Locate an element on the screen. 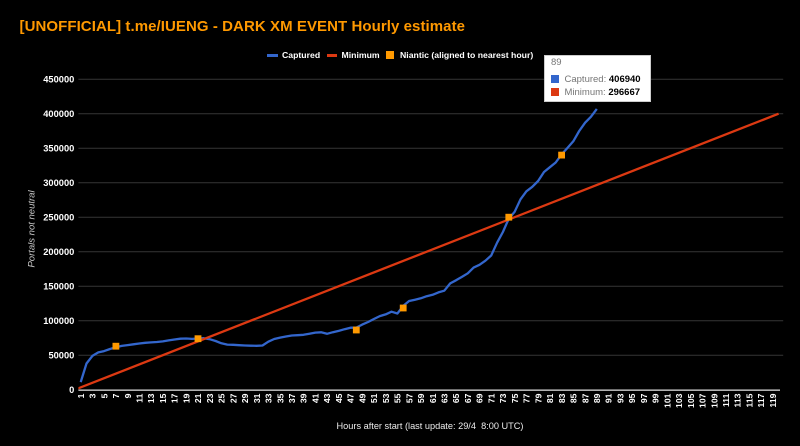 The height and width of the screenshot is (446, 800). svg-text: 5 is located at coordinates (104, 395).